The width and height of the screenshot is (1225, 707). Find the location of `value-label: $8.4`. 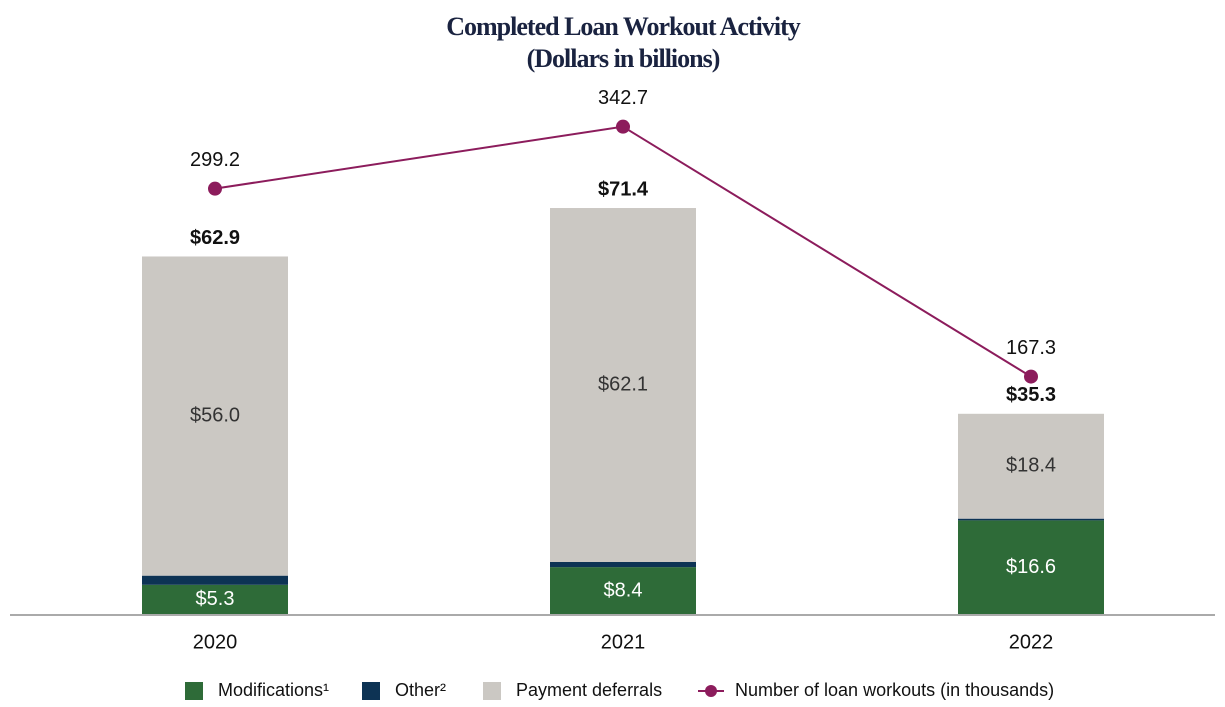

value-label: $8.4 is located at coordinates (623, 590).